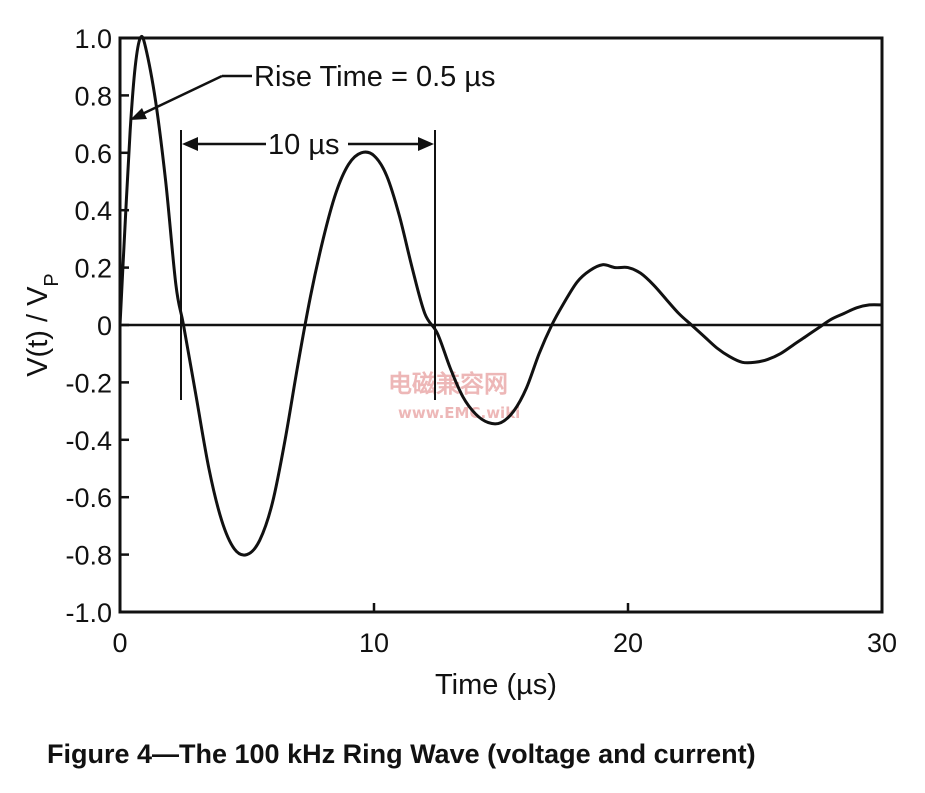 The height and width of the screenshot is (793, 925). What do you see at coordinates (93, 211) in the screenshot?
I see `y-tick-label: 0.4` at bounding box center [93, 211].